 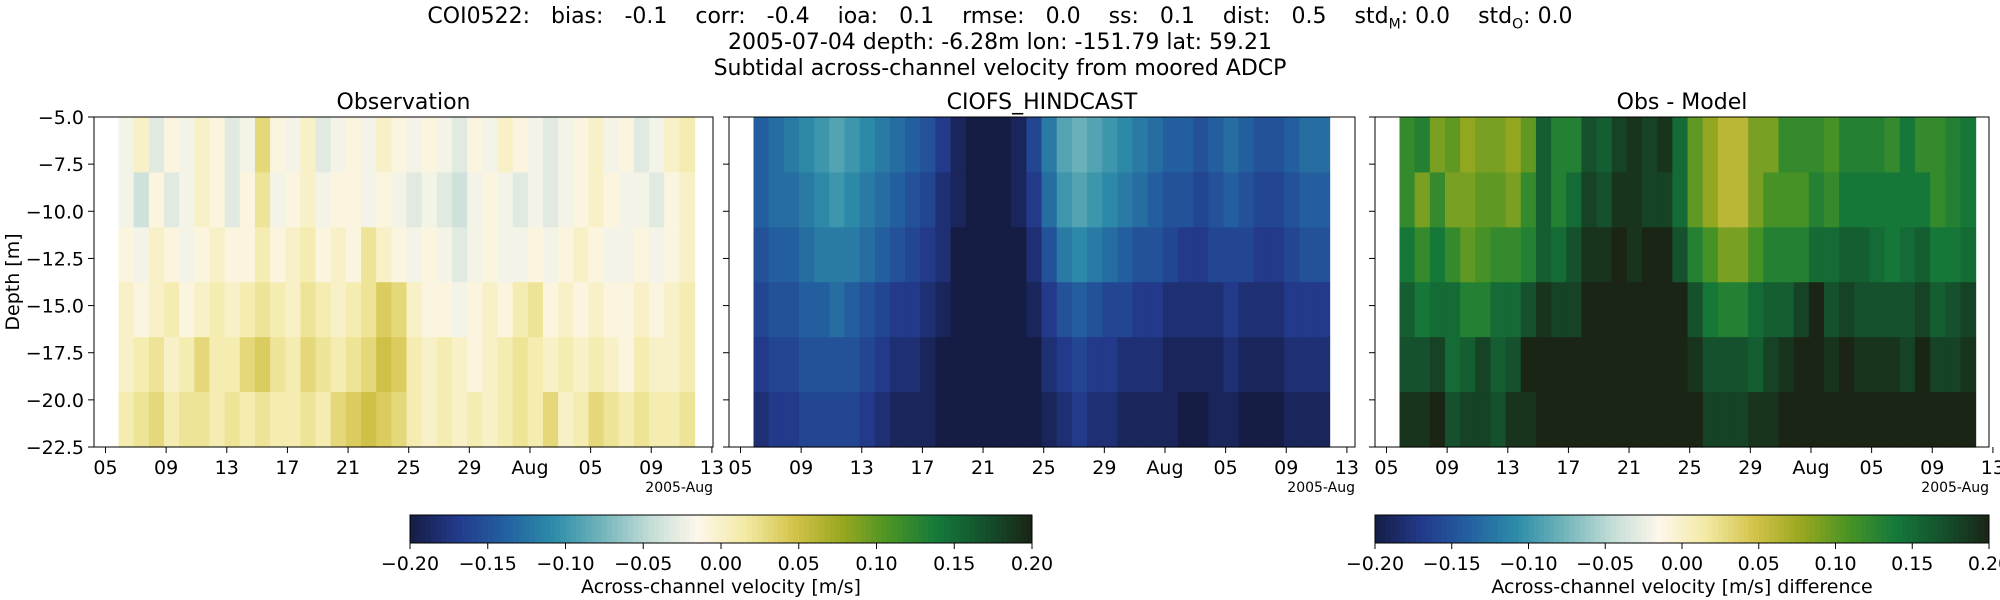 What do you see at coordinates (55, 212) in the screenshot?
I see `y-tick-label: −10.0` at bounding box center [55, 212].